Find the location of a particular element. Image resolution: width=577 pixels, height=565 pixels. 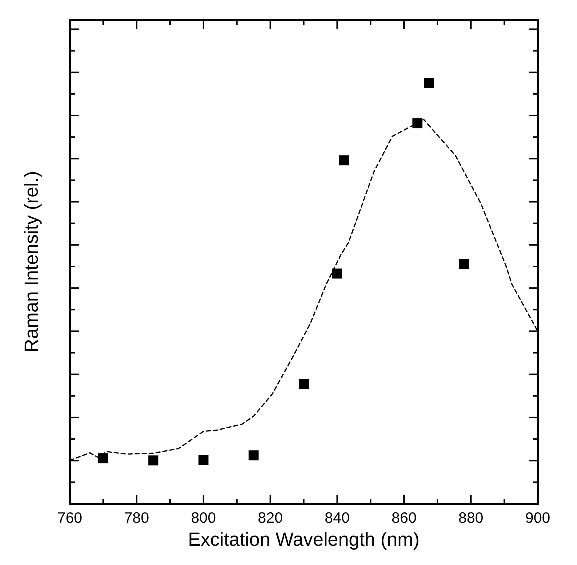

x-tick-label: 840 is located at coordinates (337, 518).